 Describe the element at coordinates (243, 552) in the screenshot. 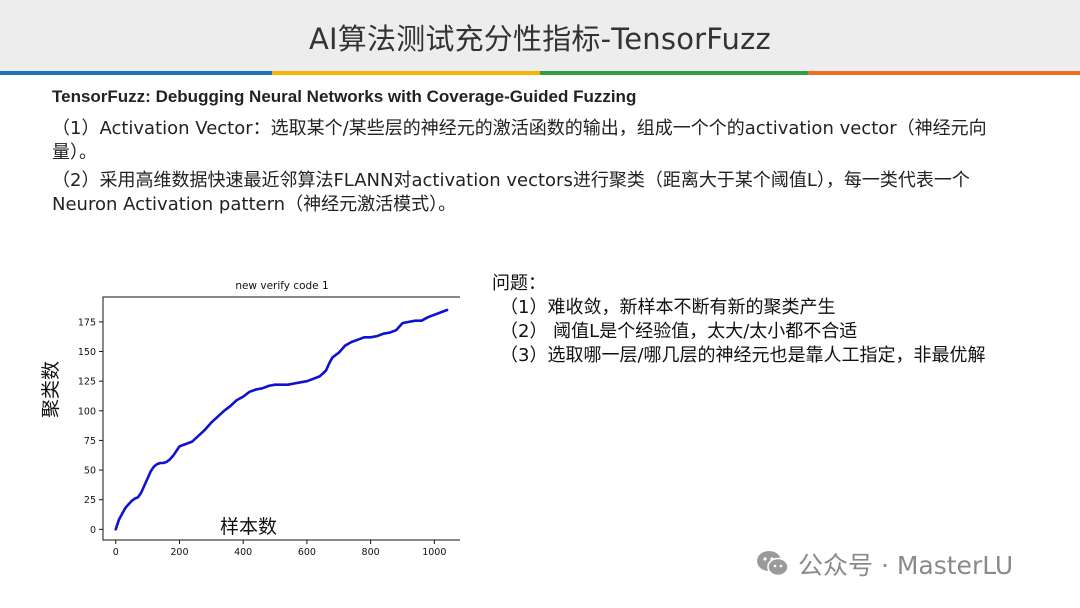

I see `x-tick-label: 400` at that location.